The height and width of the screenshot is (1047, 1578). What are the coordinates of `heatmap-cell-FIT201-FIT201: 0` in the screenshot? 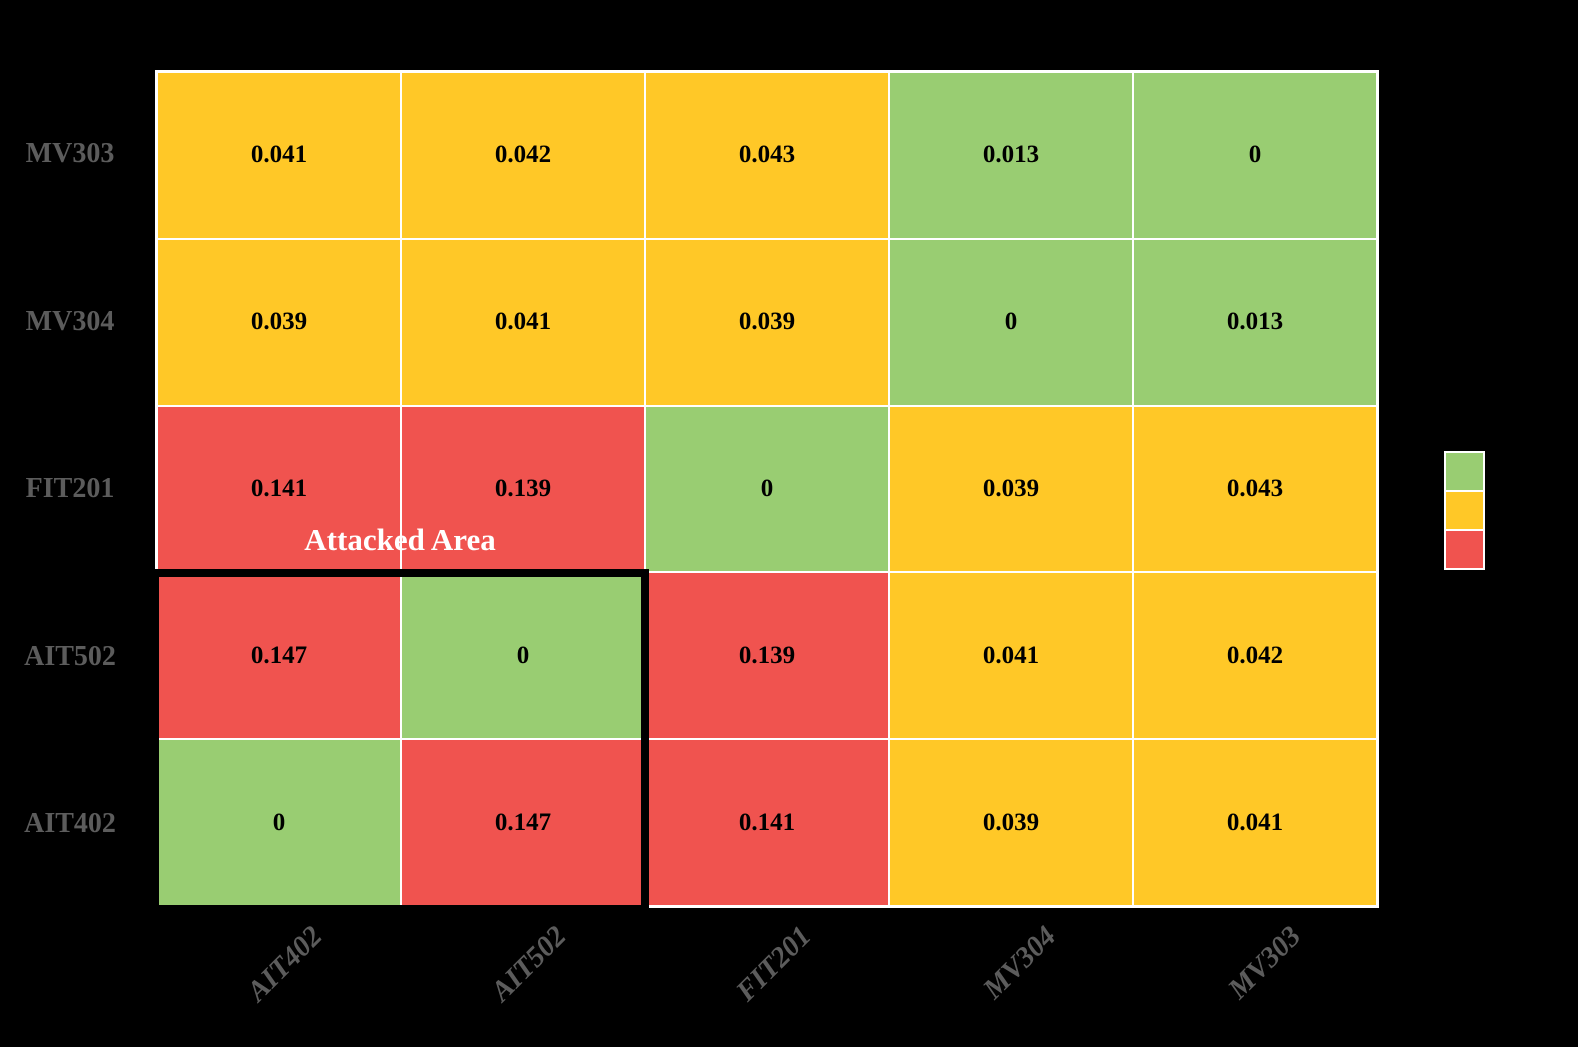 It's located at (767, 489).